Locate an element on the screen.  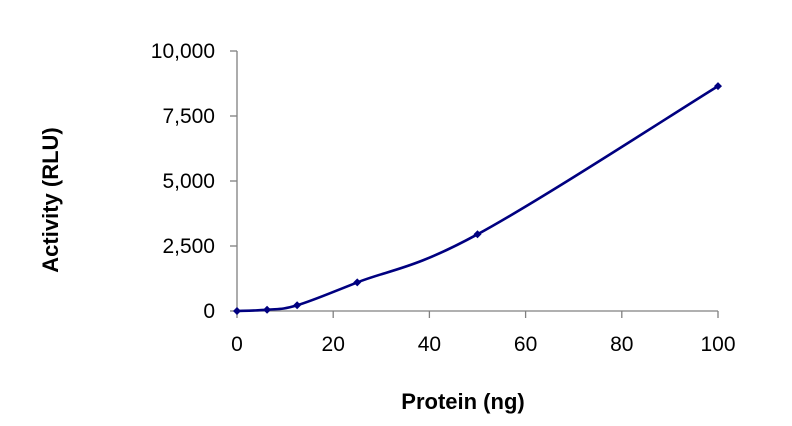
x-tick-label: 40 is located at coordinates (429, 344).